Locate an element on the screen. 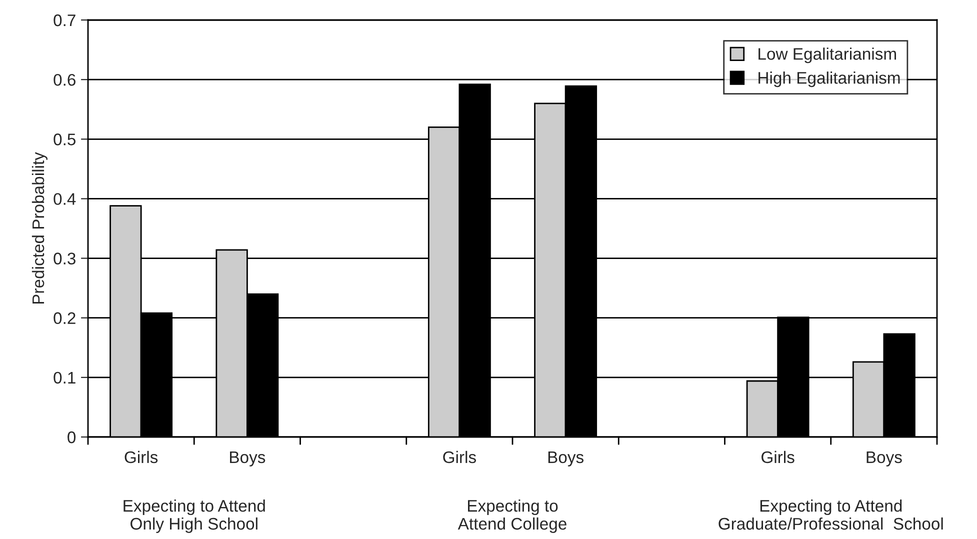  y-tick-label: 0 is located at coordinates (72, 437).